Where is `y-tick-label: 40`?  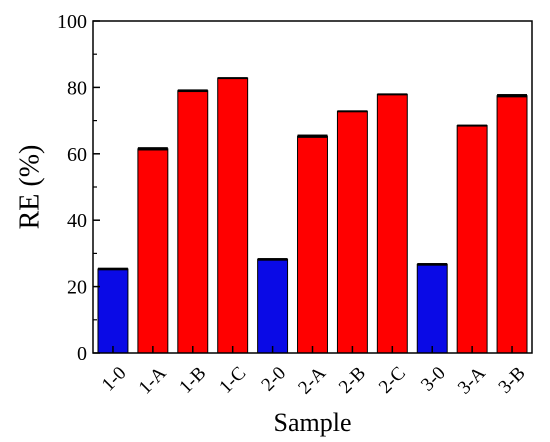 y-tick-label: 40 is located at coordinates (77, 221).